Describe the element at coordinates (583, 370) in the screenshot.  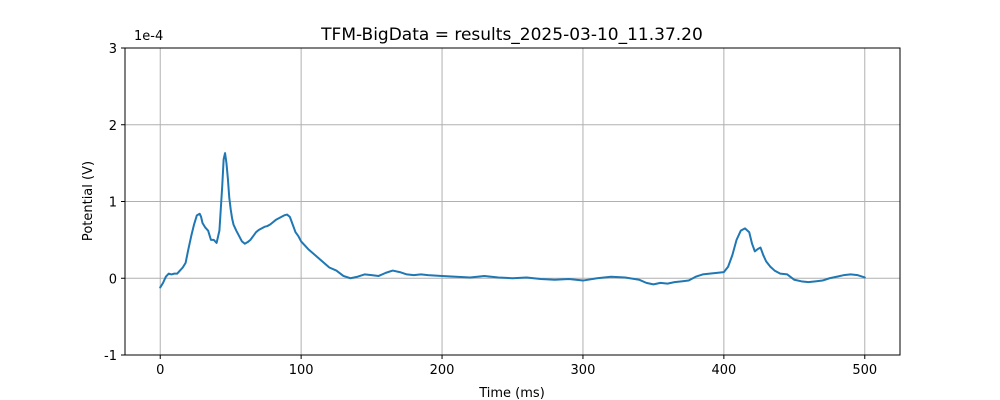
I see `x-tick-label: 300` at that location.